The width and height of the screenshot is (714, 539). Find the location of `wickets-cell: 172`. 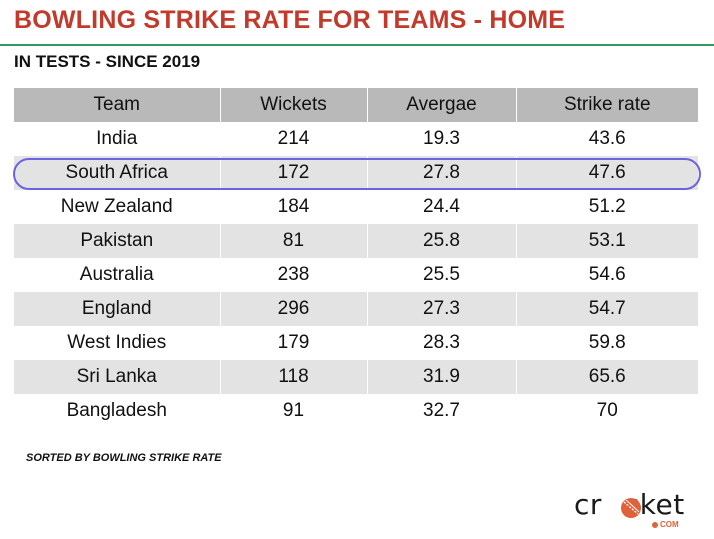

wickets-cell: 172 is located at coordinates (294, 173).